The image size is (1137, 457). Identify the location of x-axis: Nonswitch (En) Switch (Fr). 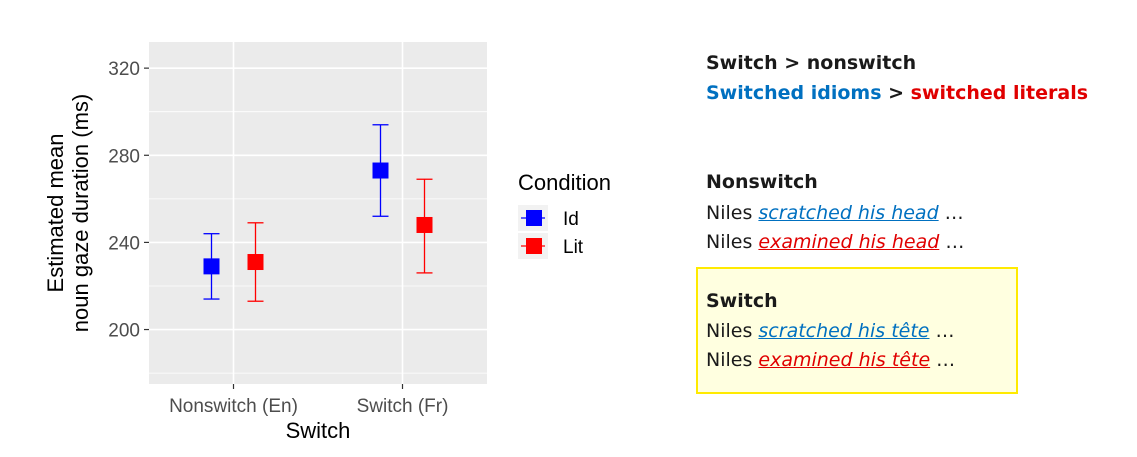
(308, 400).